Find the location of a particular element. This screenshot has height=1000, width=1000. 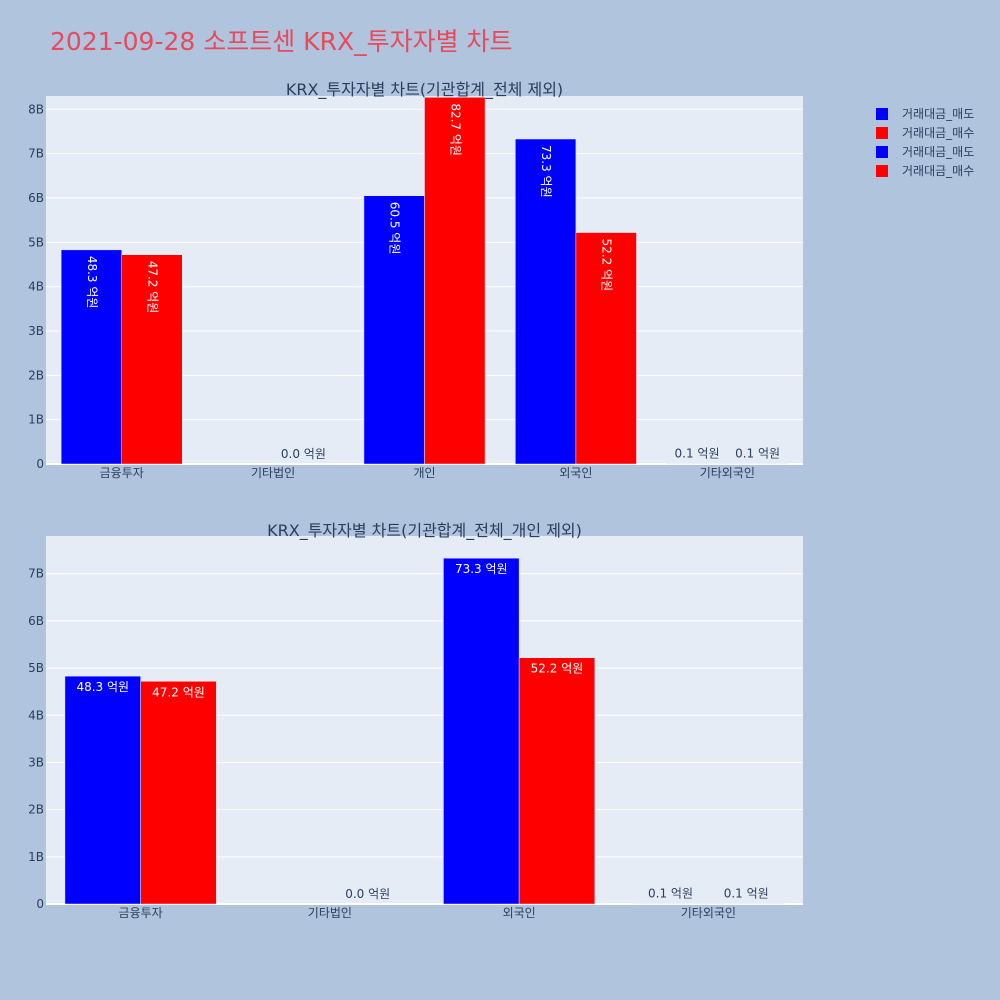

data-label: 60.5 억원 is located at coordinates (395, 228).